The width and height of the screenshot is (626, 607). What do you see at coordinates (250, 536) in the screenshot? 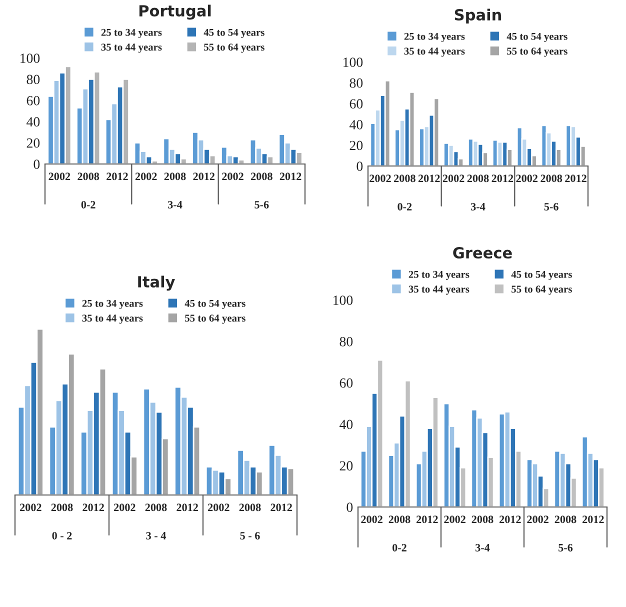
I see `text: 5 - 6` at bounding box center [250, 536].